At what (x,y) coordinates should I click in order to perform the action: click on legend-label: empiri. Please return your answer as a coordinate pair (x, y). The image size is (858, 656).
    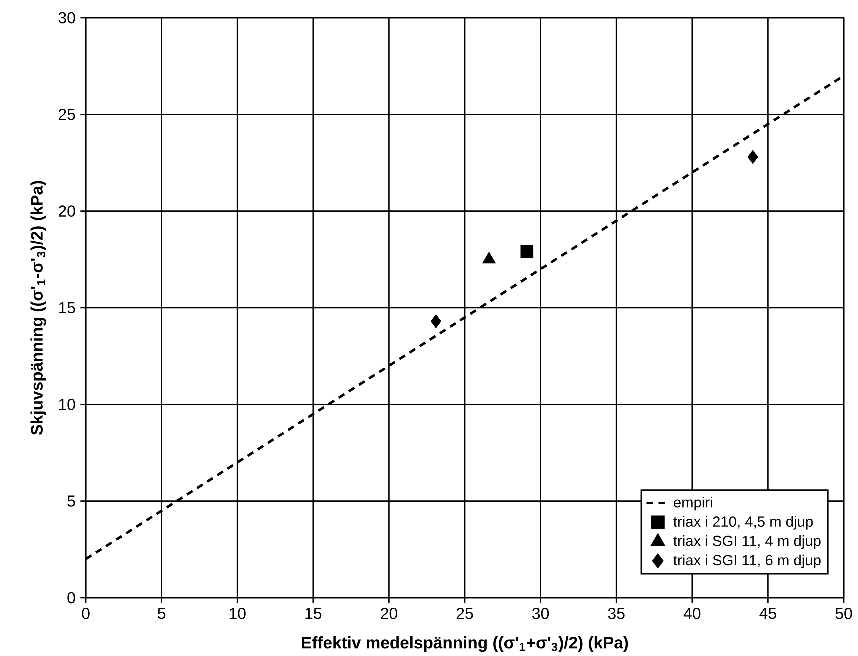
    Looking at the image, I should click on (693, 503).